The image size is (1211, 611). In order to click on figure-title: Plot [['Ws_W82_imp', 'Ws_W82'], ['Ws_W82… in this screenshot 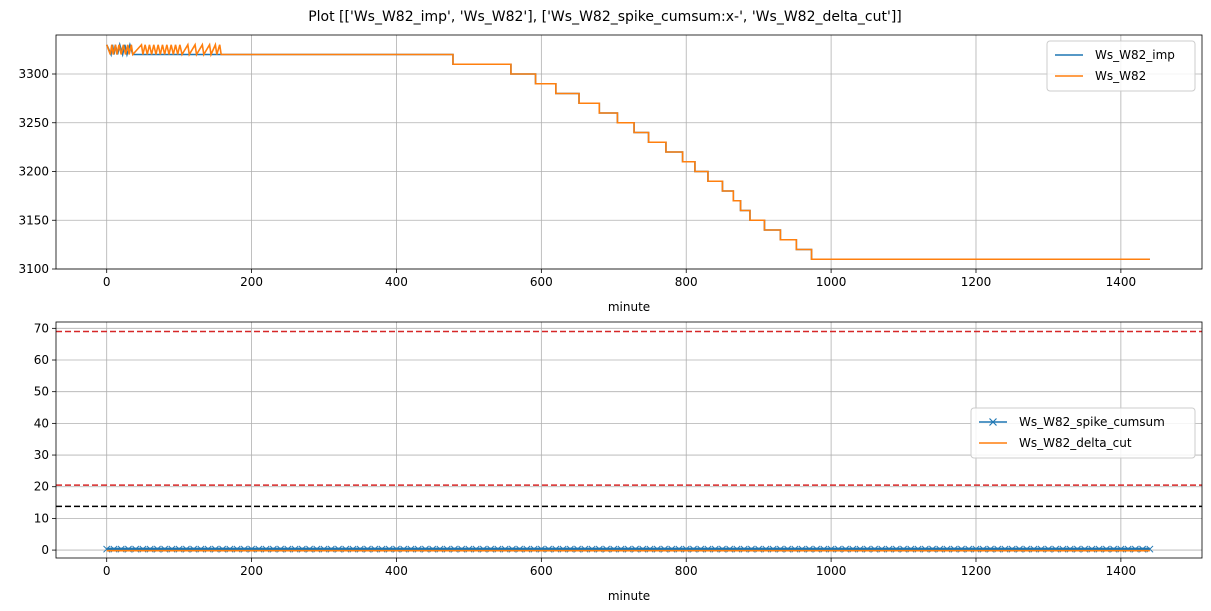, I will do `click(605, 17)`.